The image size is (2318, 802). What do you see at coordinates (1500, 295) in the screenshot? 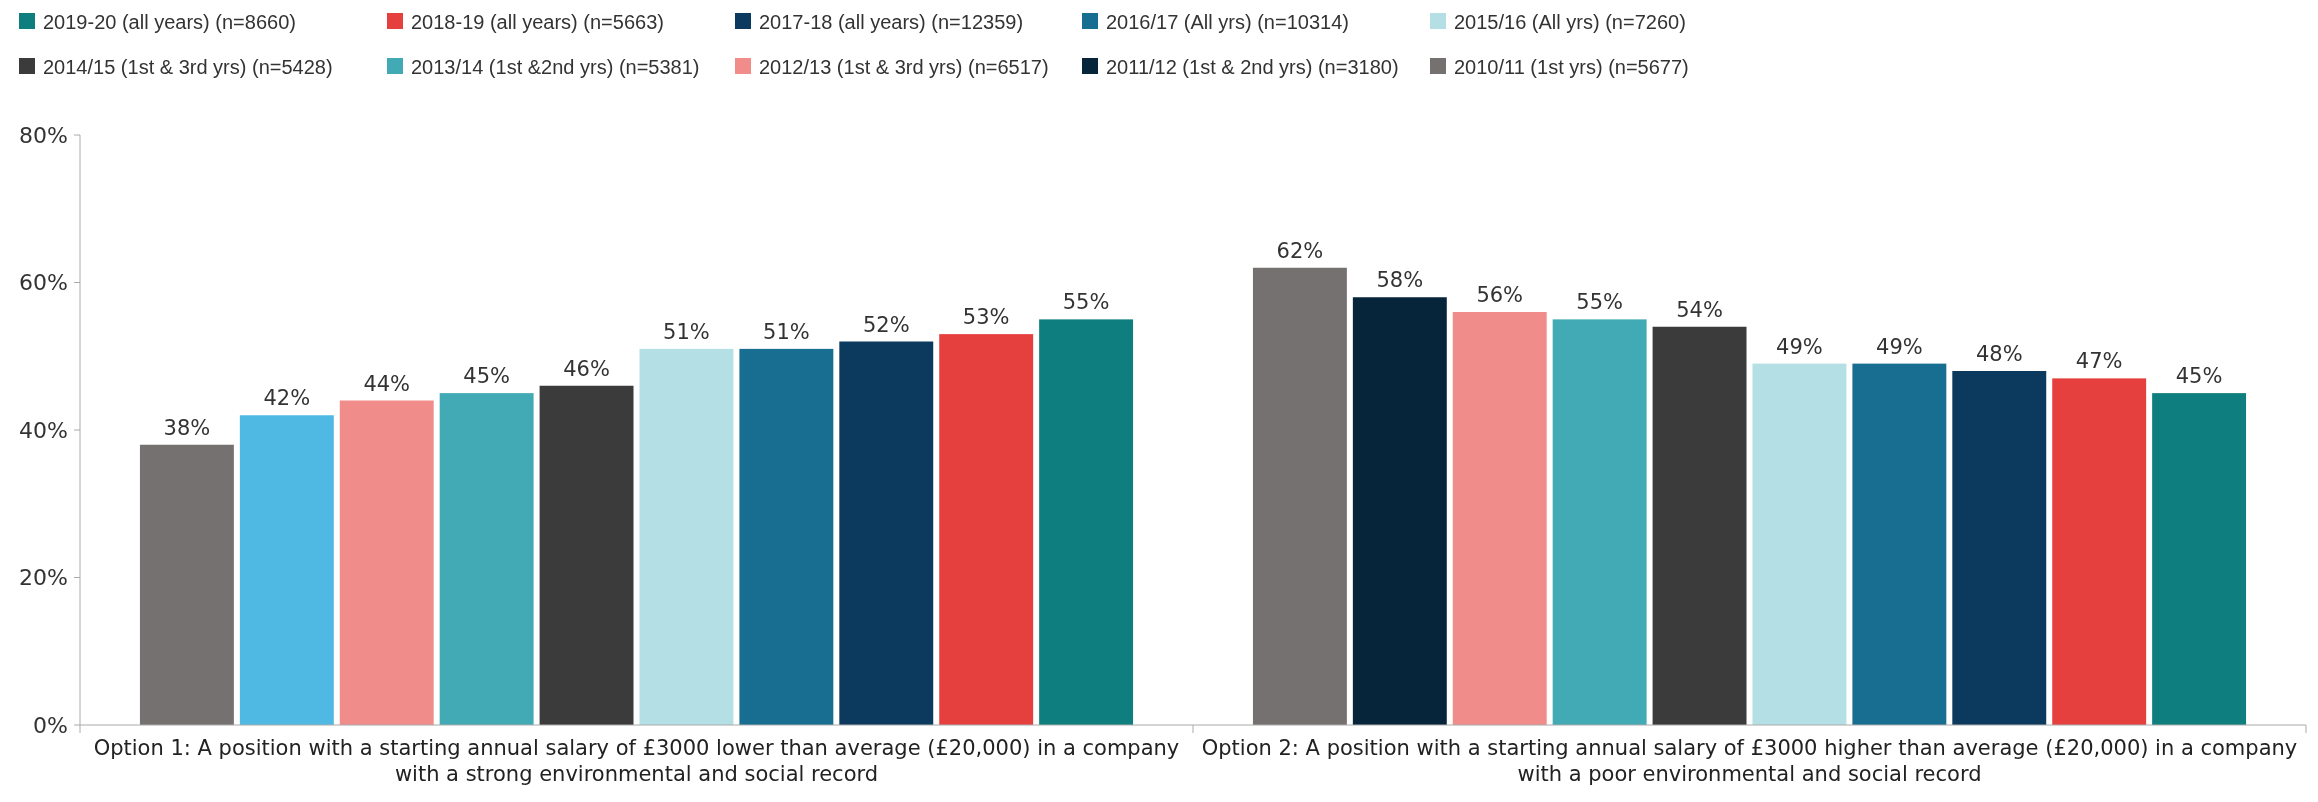
I see `data-label: 56%` at bounding box center [1500, 295].